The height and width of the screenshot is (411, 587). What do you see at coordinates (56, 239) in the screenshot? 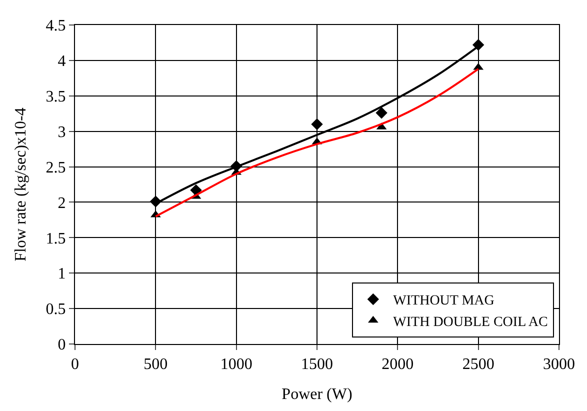
I see `y-tick-label: 1.5` at bounding box center [56, 239].